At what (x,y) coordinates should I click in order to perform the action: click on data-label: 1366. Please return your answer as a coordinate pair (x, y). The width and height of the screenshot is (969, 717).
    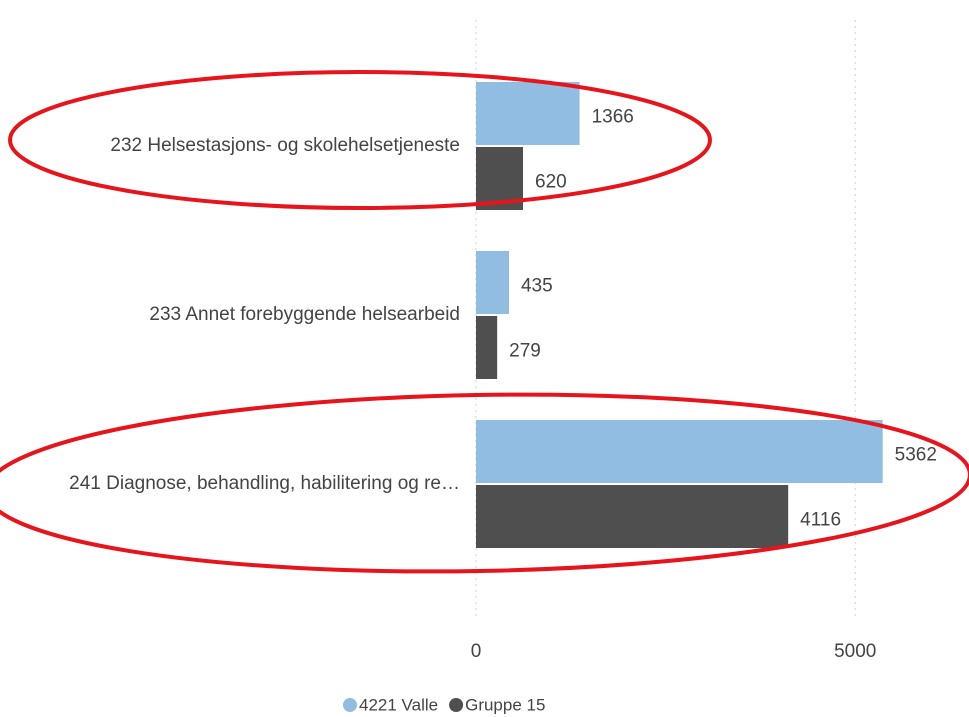
    Looking at the image, I should click on (613, 117).